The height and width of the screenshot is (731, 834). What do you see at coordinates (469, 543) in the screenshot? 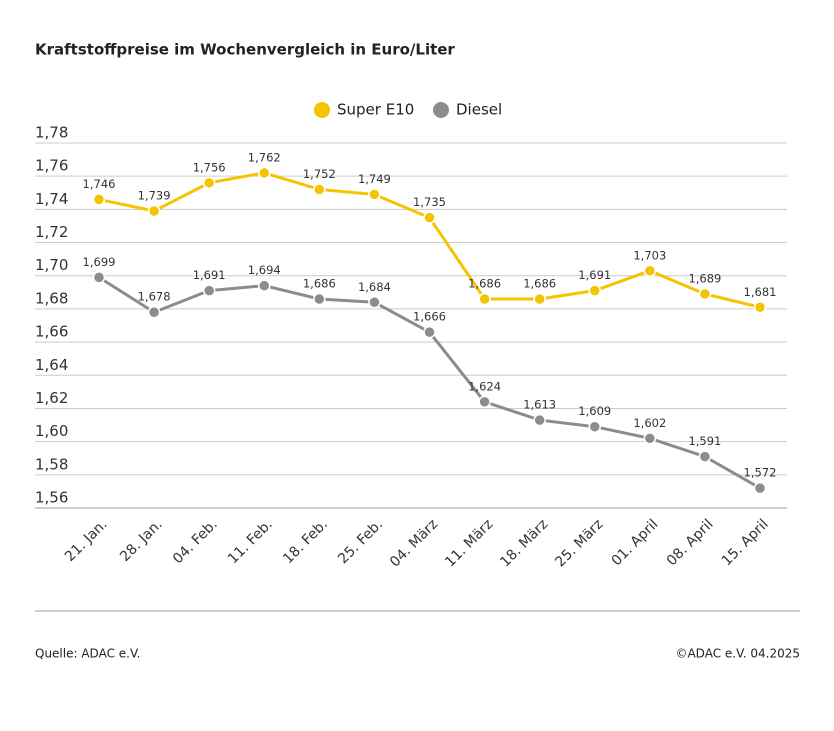
I see `x-tick-label: 11. März` at bounding box center [469, 543].